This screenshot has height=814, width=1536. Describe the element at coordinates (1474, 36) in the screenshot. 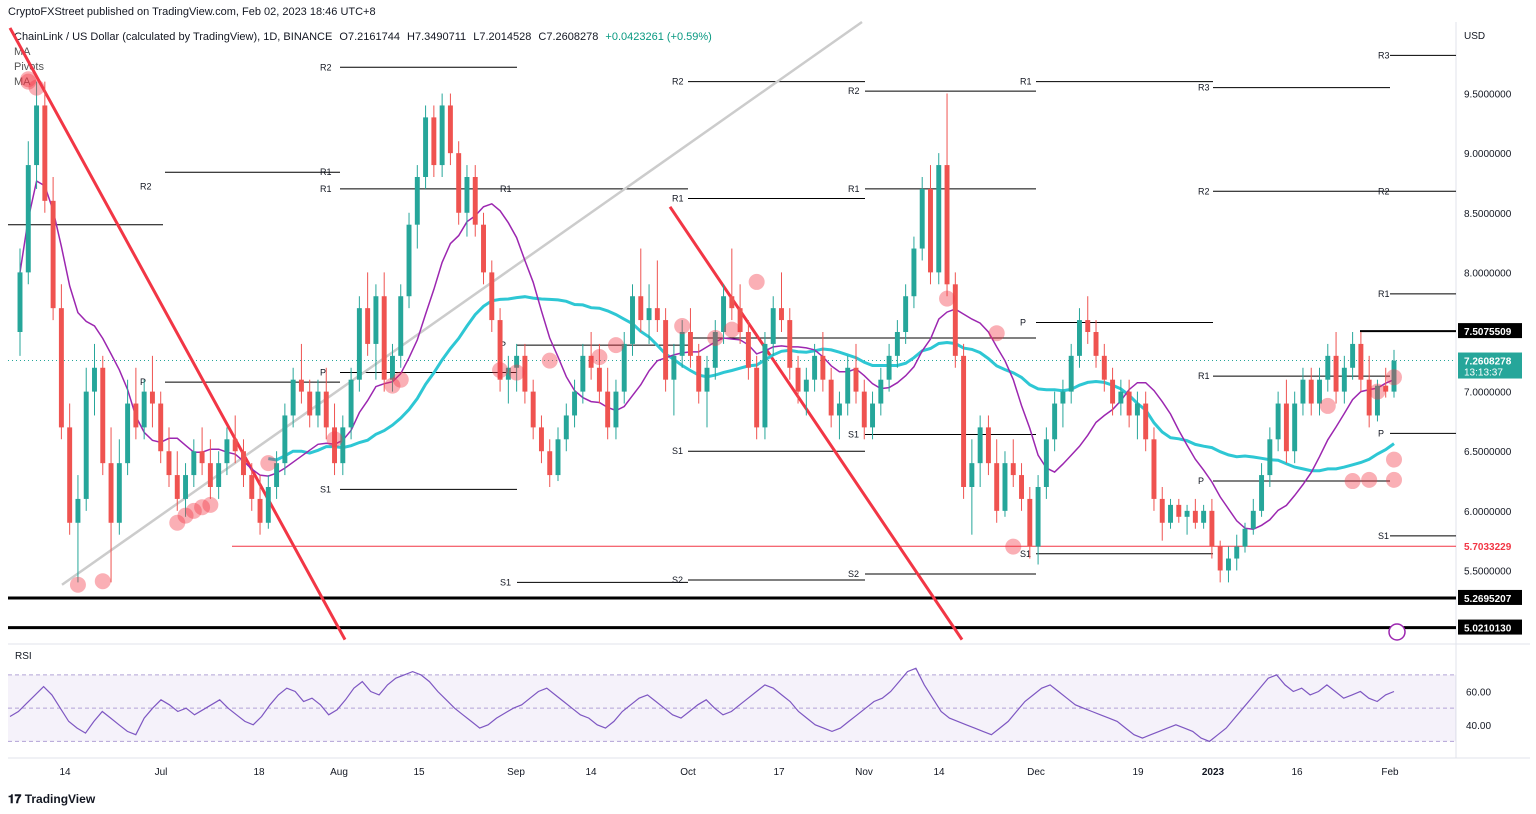

I see `currency-label: USD` at that location.